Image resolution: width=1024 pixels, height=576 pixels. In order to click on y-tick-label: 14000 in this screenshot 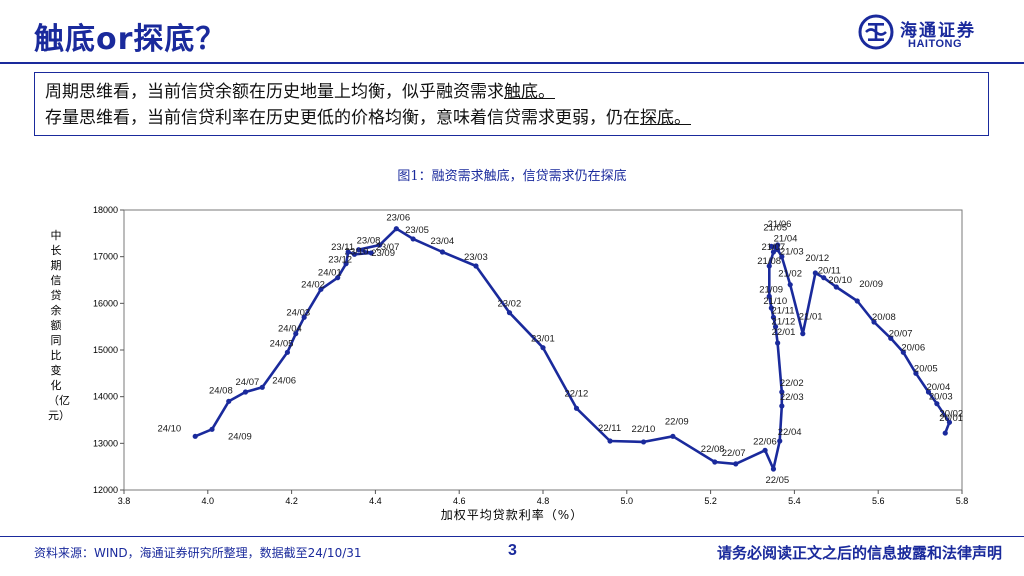, I will do `click(105, 397)`.